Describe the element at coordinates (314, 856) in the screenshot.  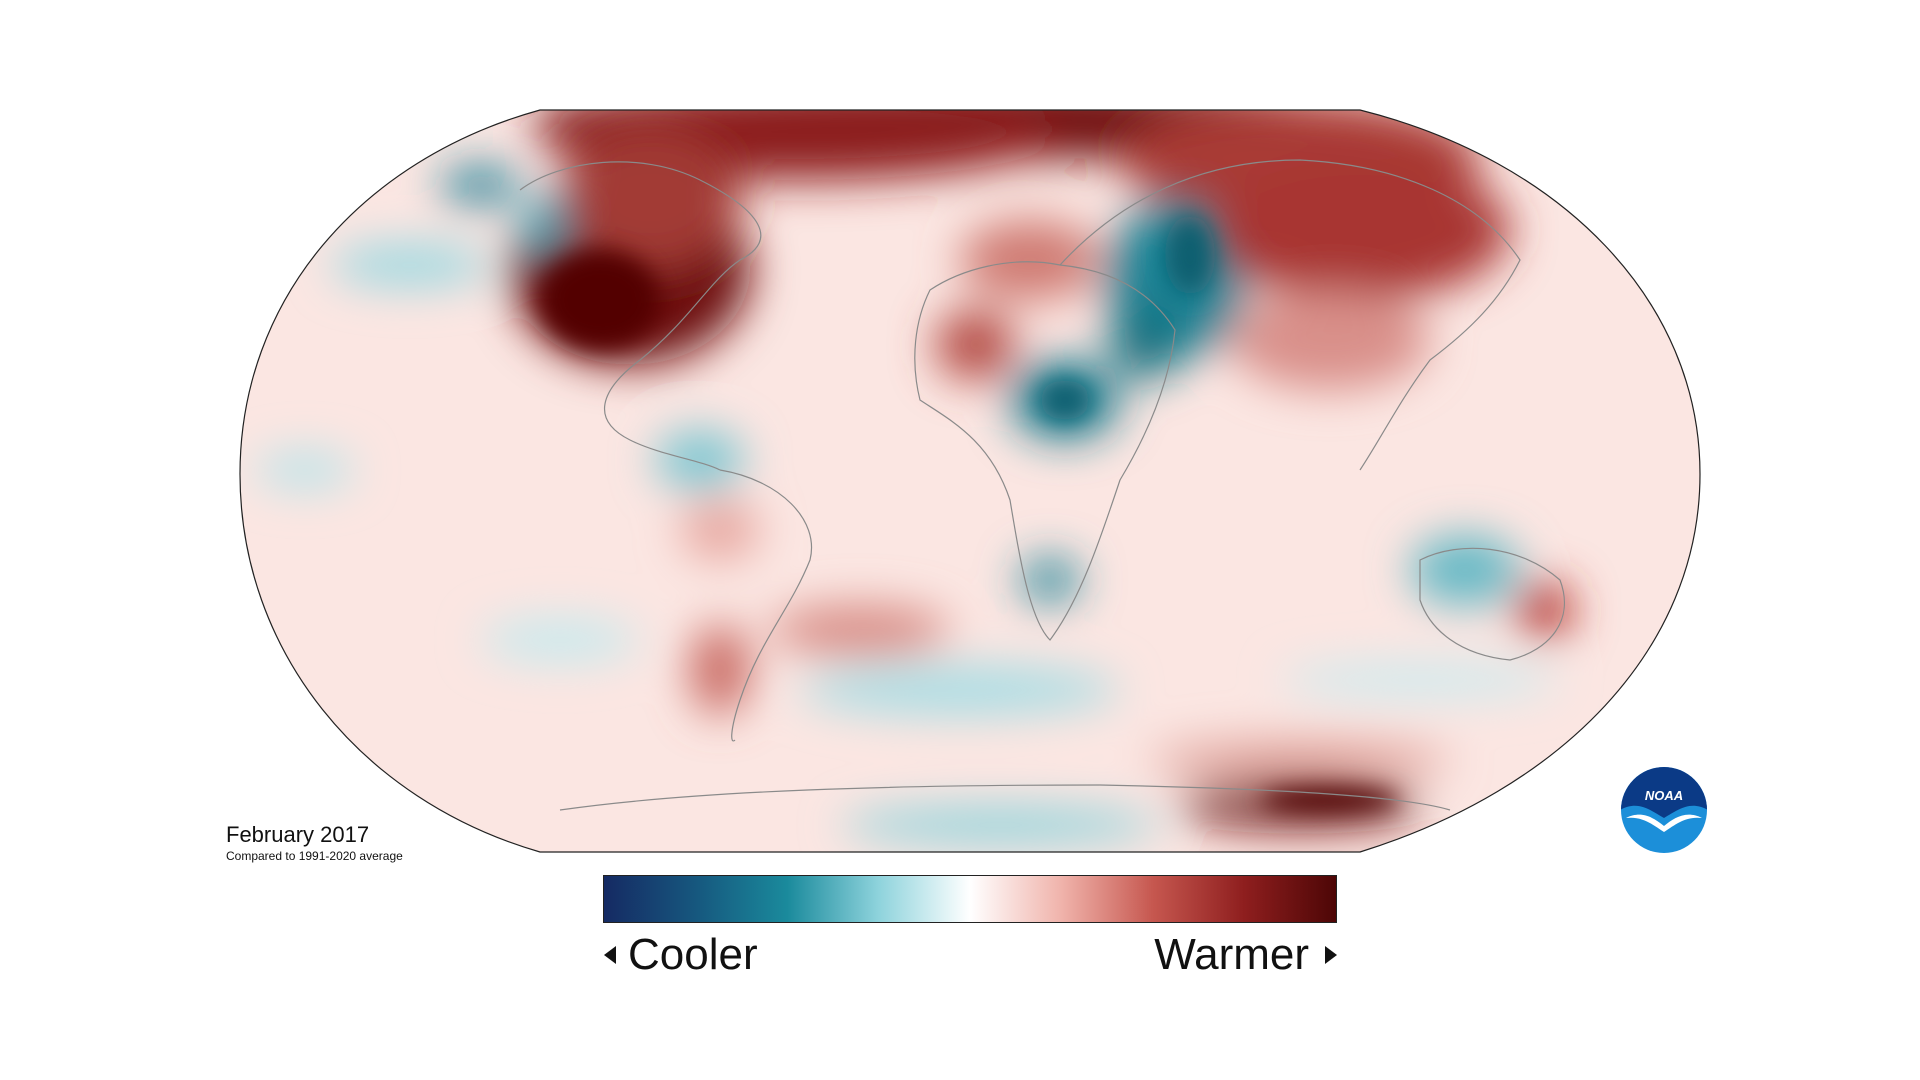
I see `baseline-label: Compared to 1991-2020 average` at that location.